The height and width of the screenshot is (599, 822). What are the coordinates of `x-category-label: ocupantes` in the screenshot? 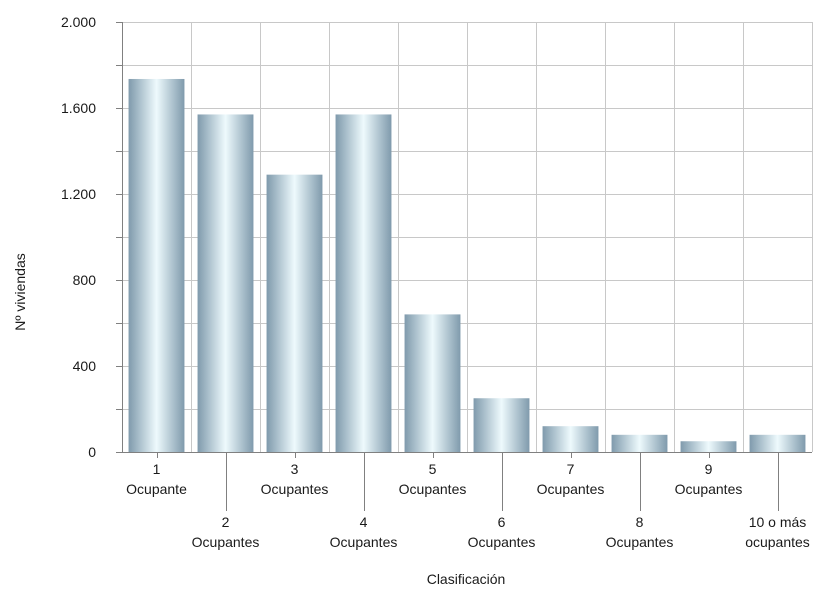 It's located at (777, 542).